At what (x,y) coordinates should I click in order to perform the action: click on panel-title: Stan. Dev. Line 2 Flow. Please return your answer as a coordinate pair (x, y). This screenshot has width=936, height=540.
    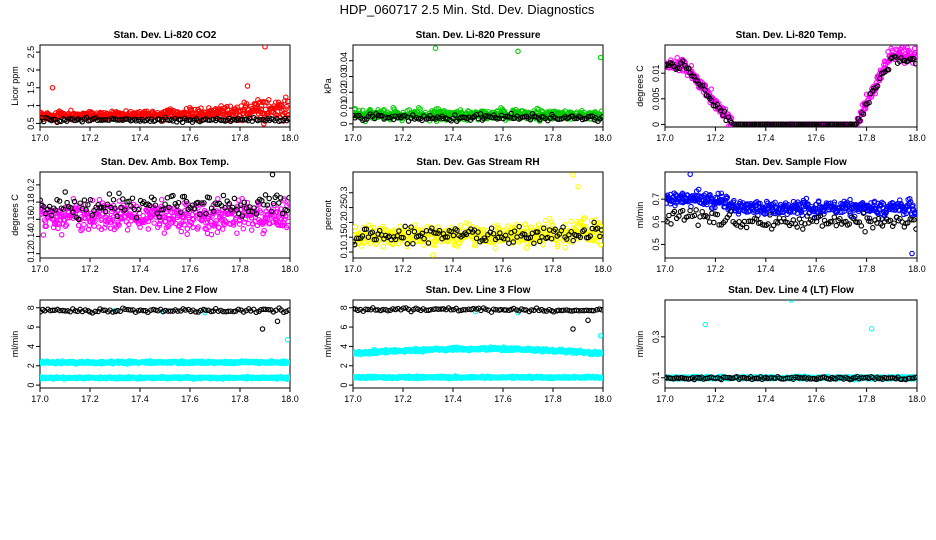
    Looking at the image, I should click on (165, 290).